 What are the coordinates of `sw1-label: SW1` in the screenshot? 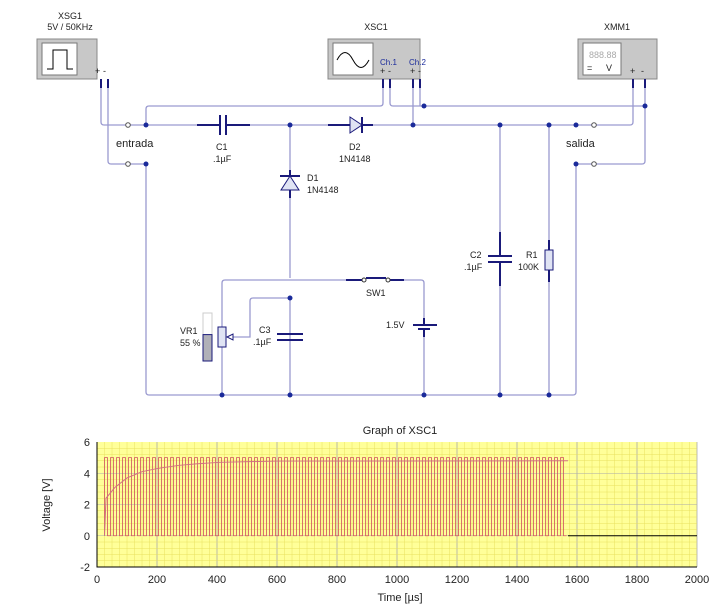 It's located at (376, 293).